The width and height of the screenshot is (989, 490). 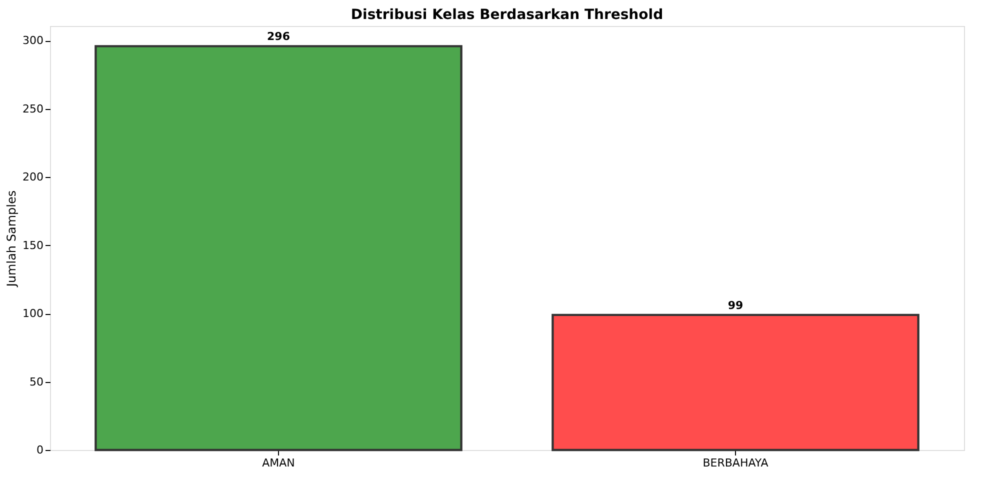 I want to click on y-axis-title: Jumlah Samples, so click(x=11, y=239).